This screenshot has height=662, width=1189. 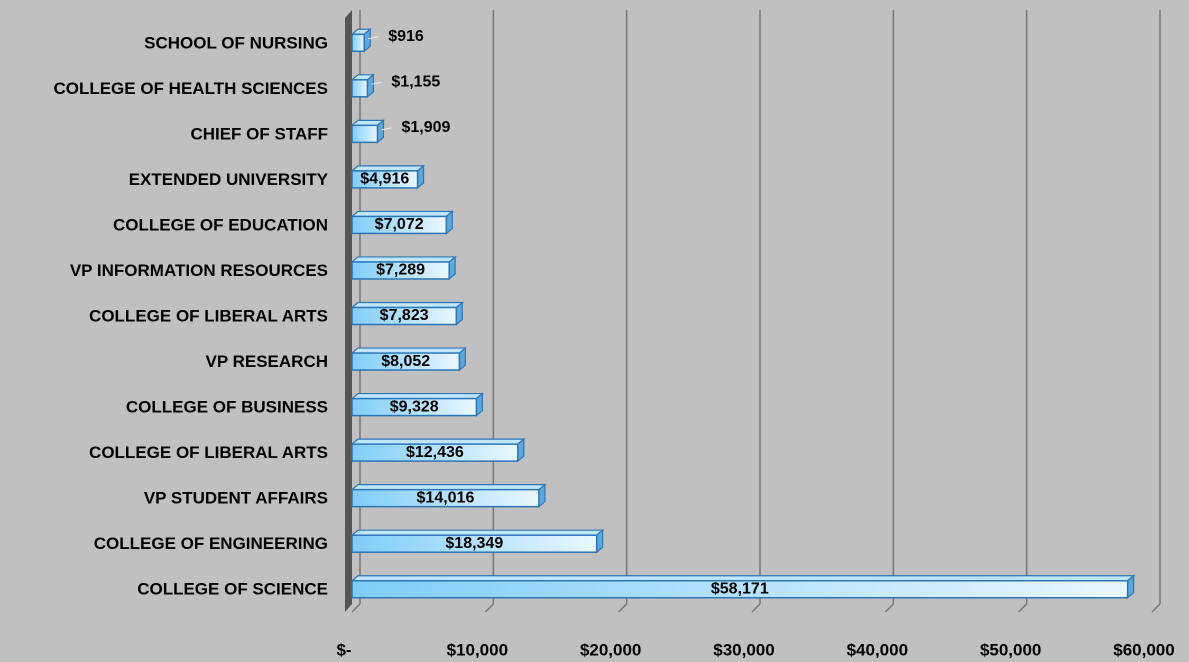 What do you see at coordinates (236, 42) in the screenshot?
I see `y-tick-label: SCHOOL OF NURSING` at bounding box center [236, 42].